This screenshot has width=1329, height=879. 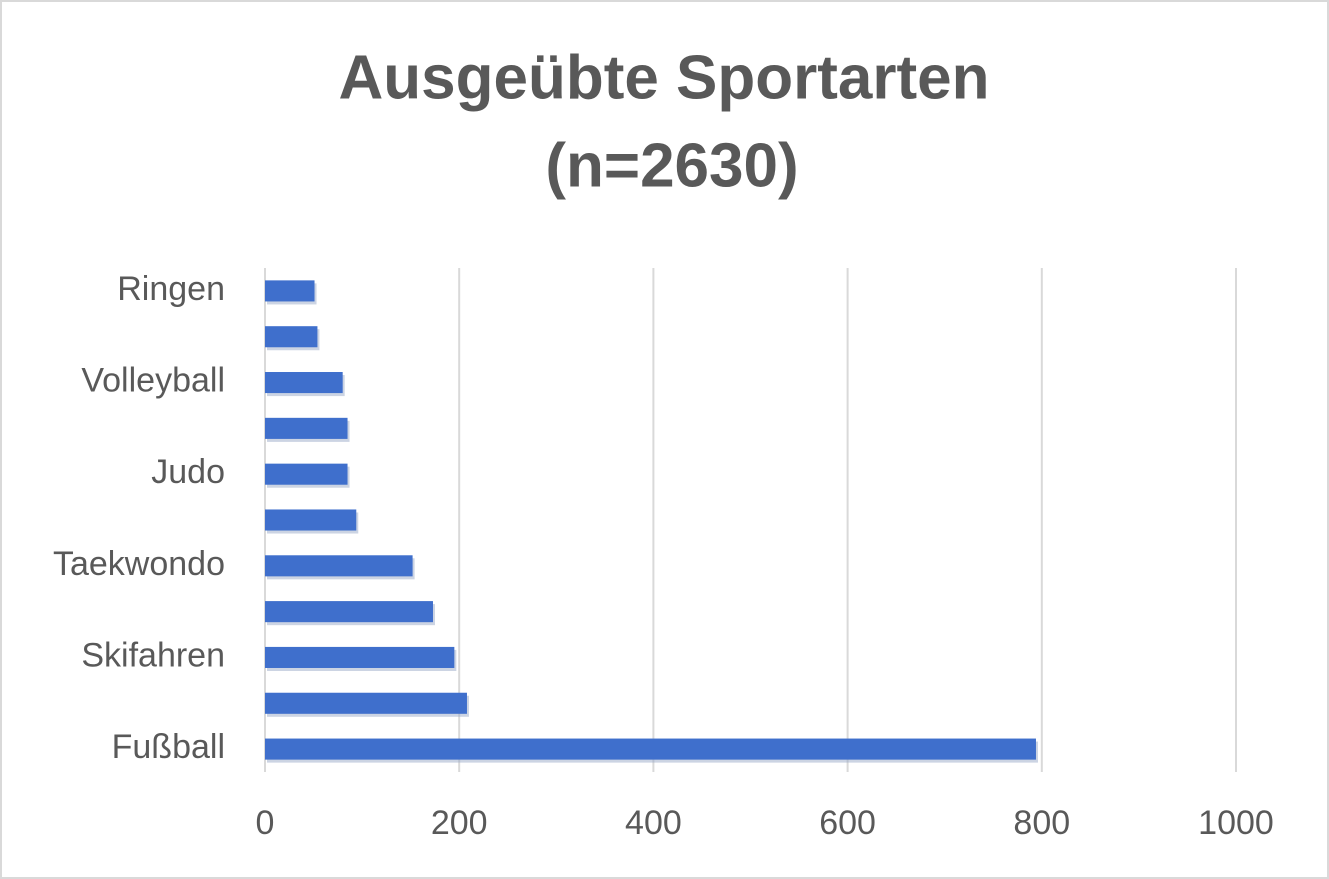 What do you see at coordinates (265, 823) in the screenshot?
I see `x-tick-label: 0` at bounding box center [265, 823].